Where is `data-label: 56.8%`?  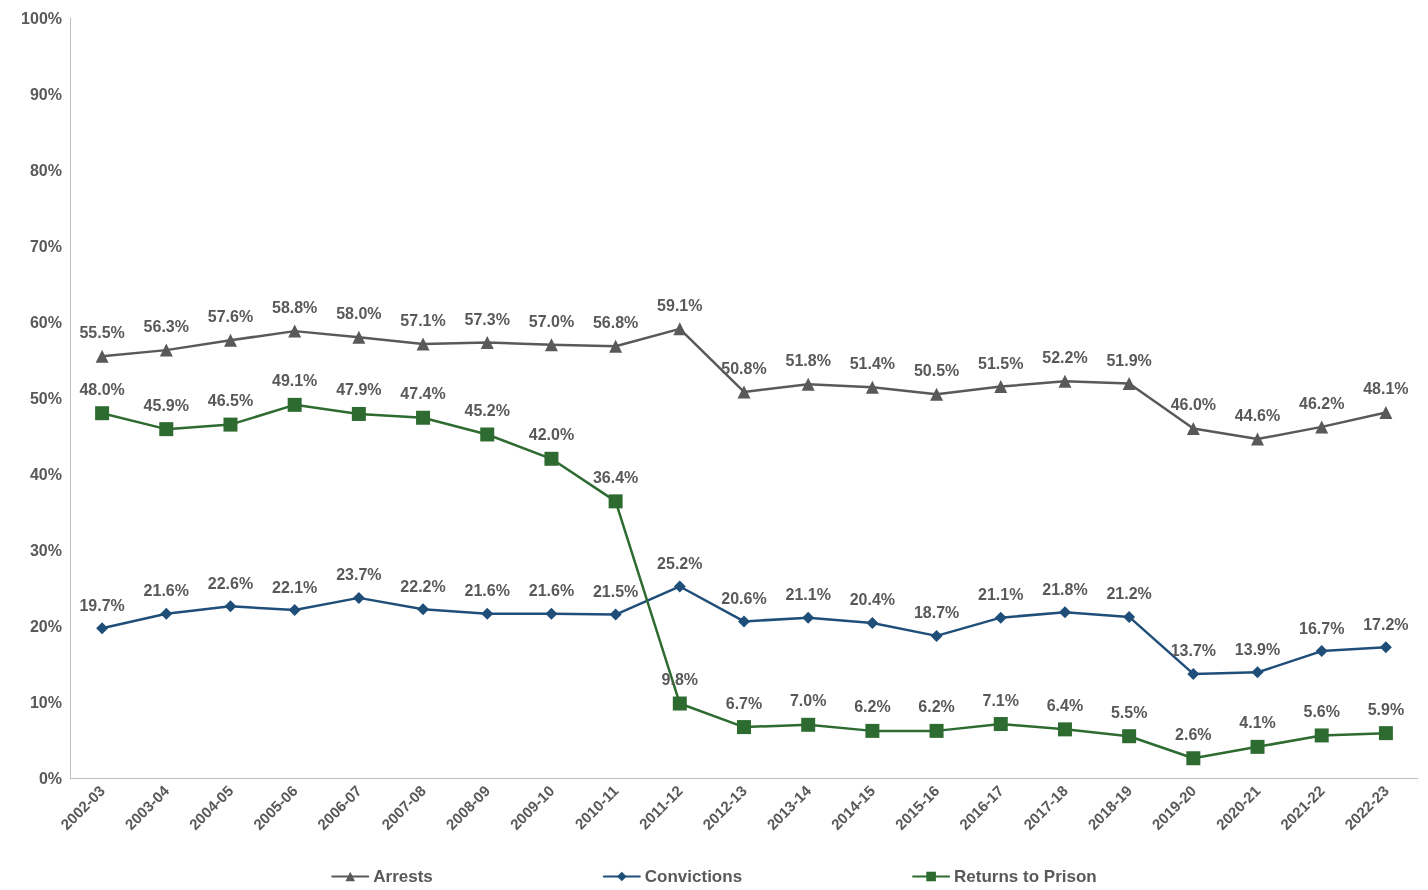 data-label: 56.8% is located at coordinates (615, 323).